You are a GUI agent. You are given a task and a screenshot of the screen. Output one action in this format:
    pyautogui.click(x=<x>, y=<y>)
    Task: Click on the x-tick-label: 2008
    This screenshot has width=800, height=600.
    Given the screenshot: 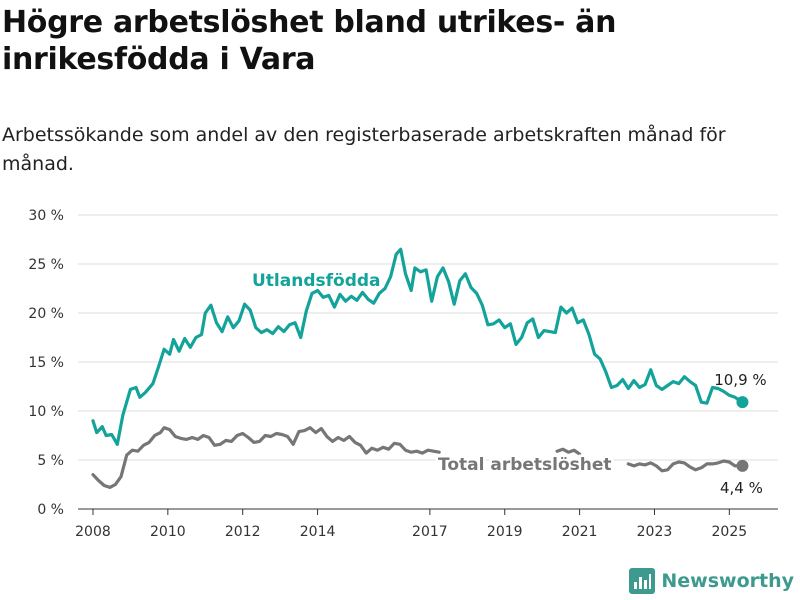 What is the action you would take?
    pyautogui.click(x=93, y=532)
    